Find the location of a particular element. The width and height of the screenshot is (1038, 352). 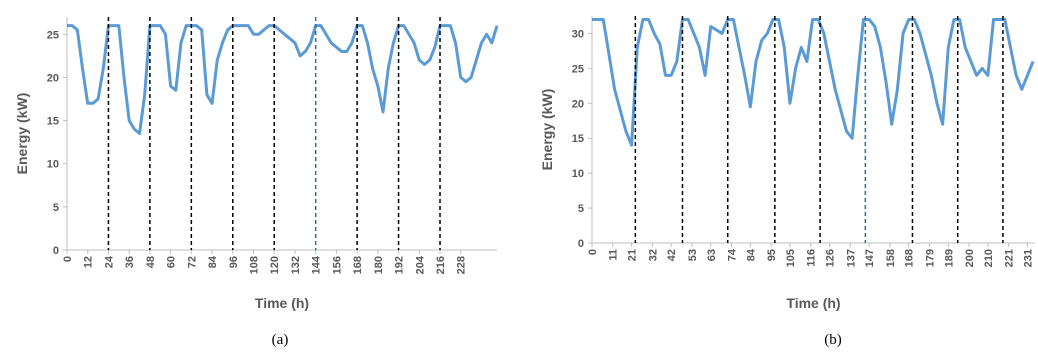

x-tick-label: 179 is located at coordinates (930, 258).